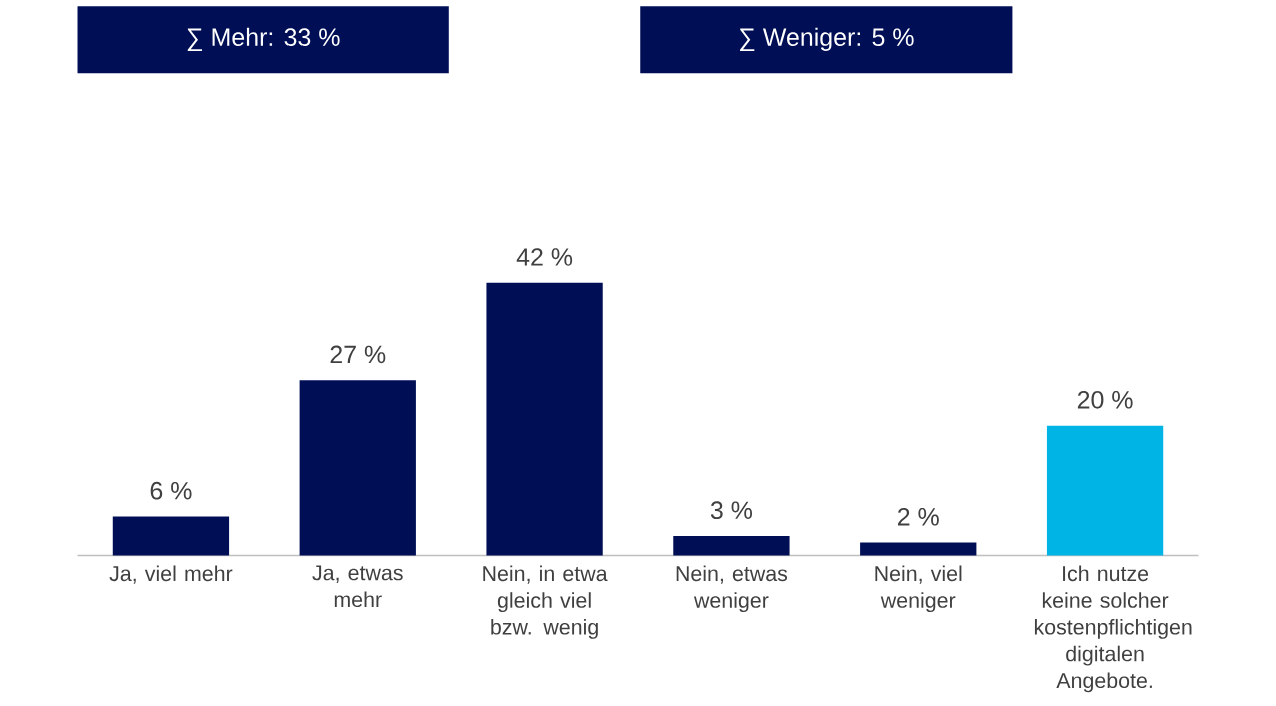 Image resolution: width=1276 pixels, height=706 pixels. What do you see at coordinates (171, 490) in the screenshot?
I see `data-label: 6 %` at bounding box center [171, 490].